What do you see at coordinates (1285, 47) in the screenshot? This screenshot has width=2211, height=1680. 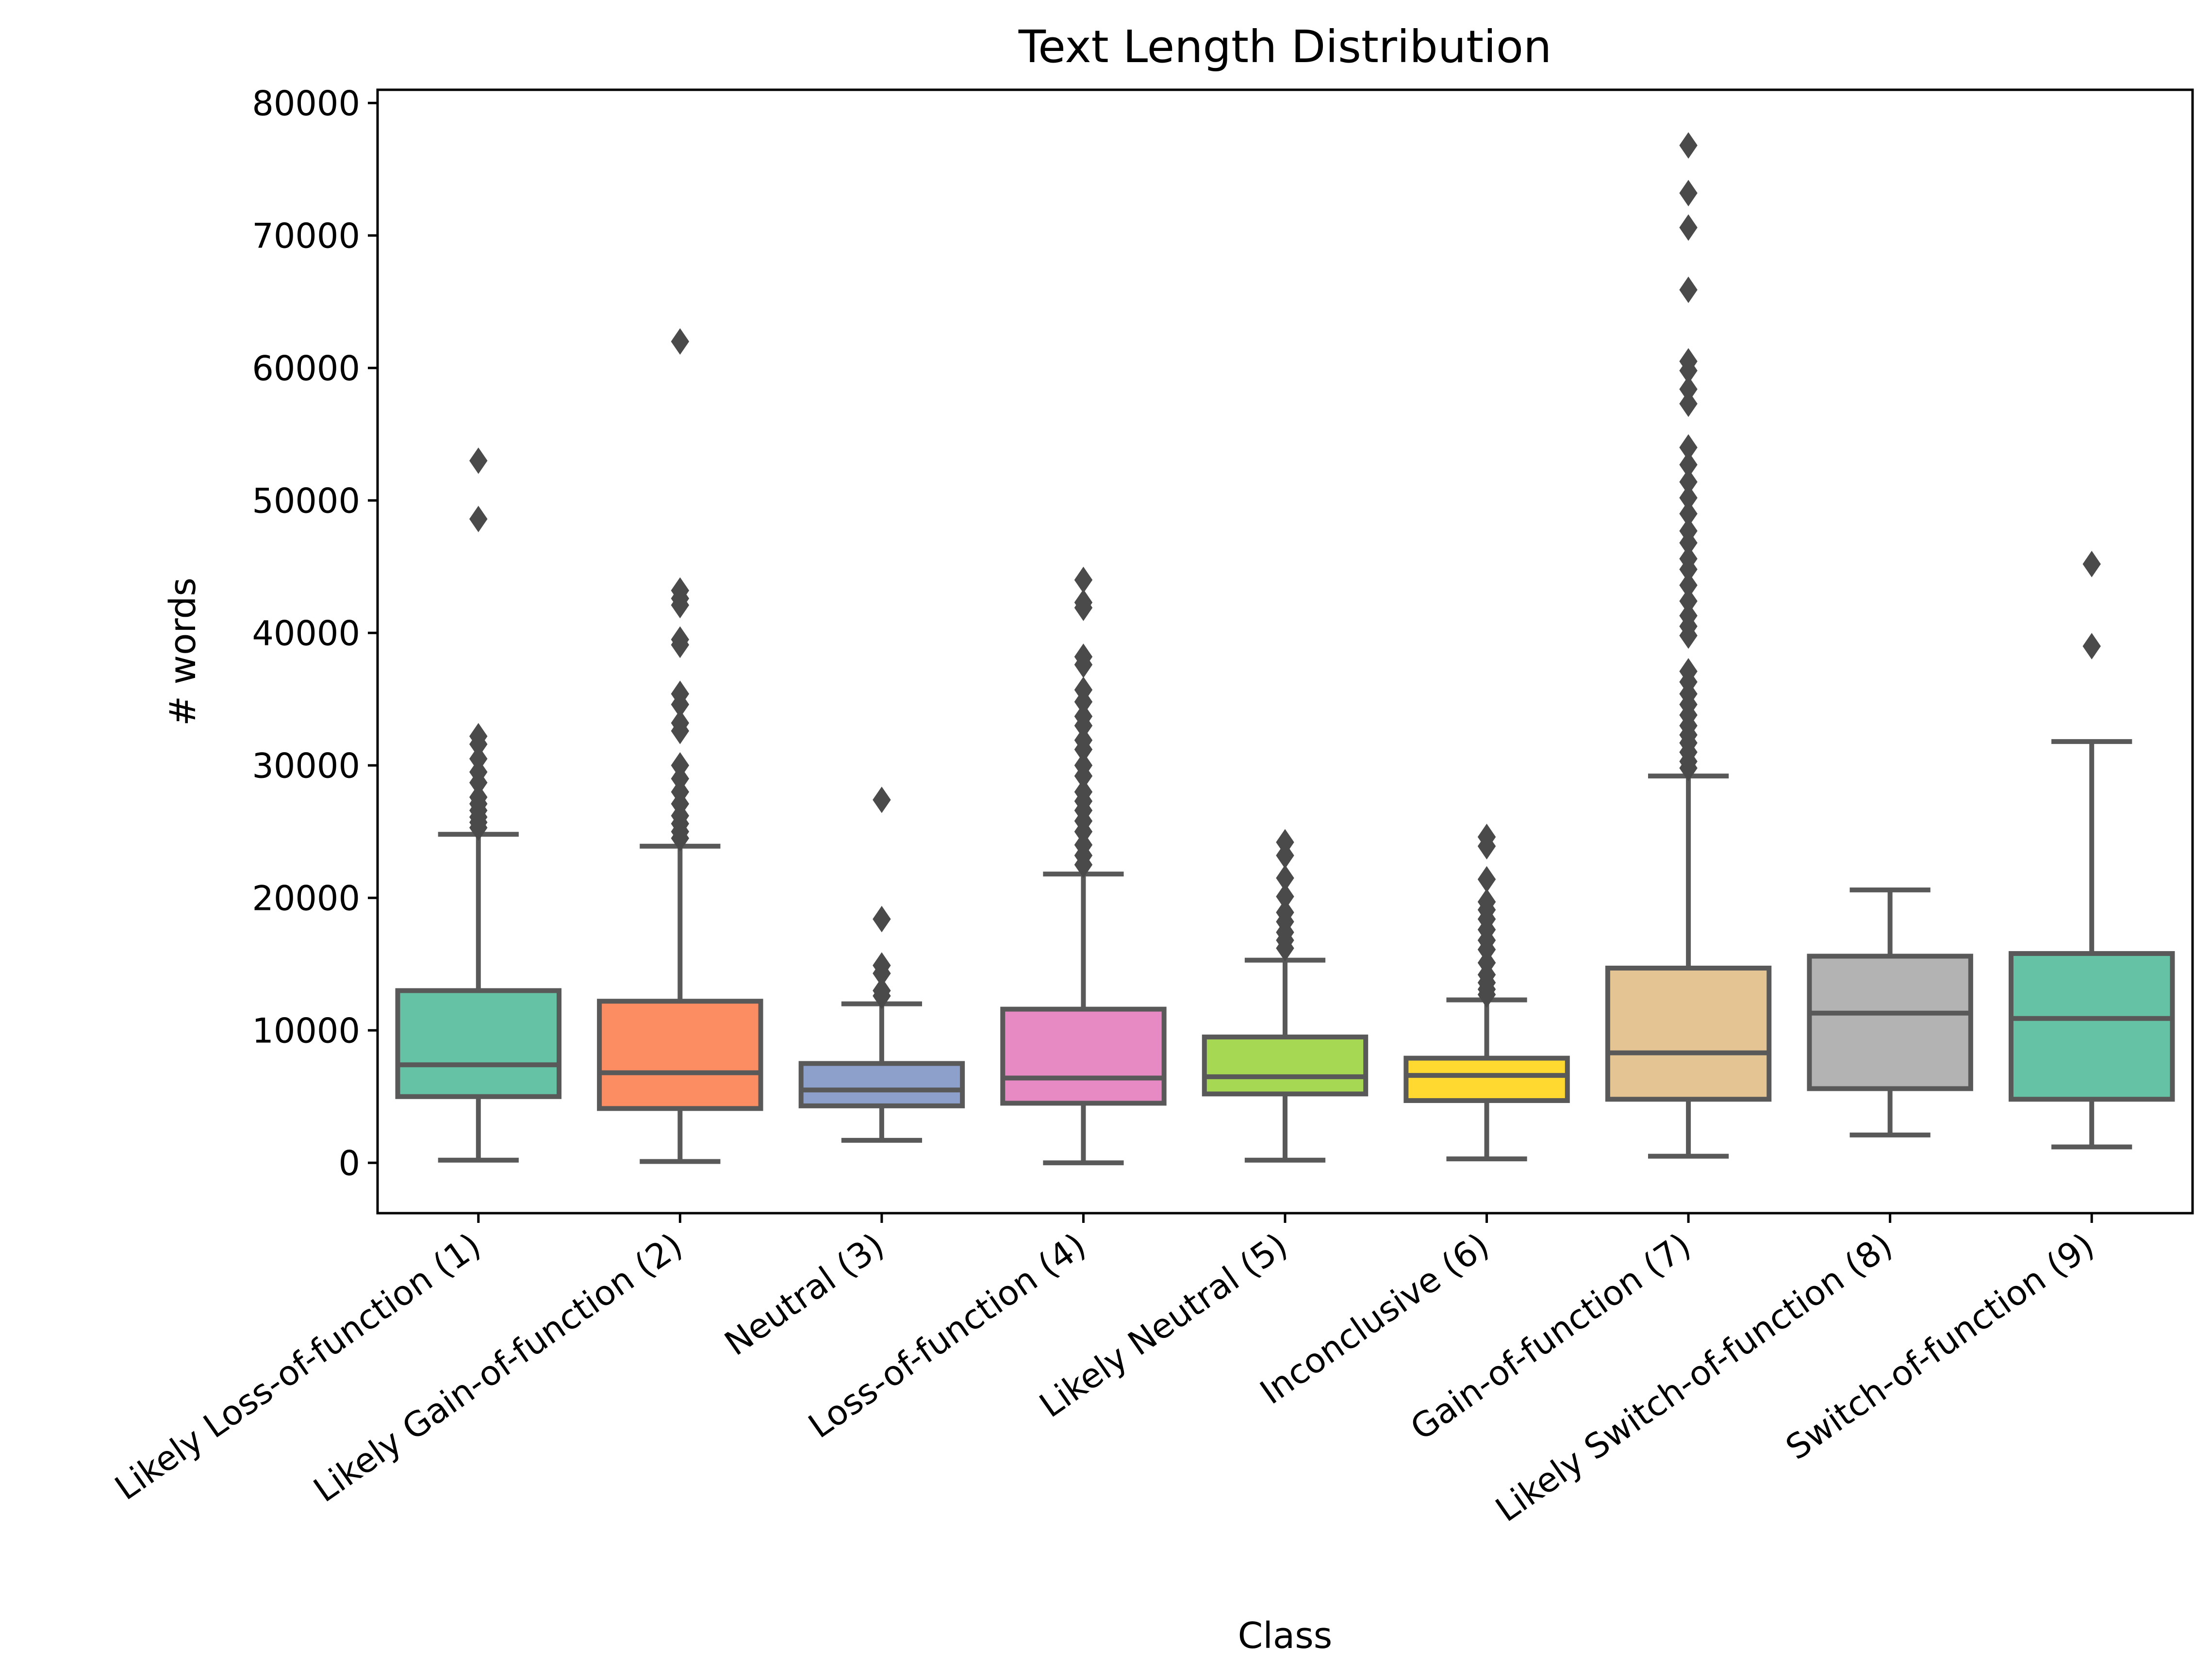 I see `chart-title: Text Length Distribution` at bounding box center [1285, 47].